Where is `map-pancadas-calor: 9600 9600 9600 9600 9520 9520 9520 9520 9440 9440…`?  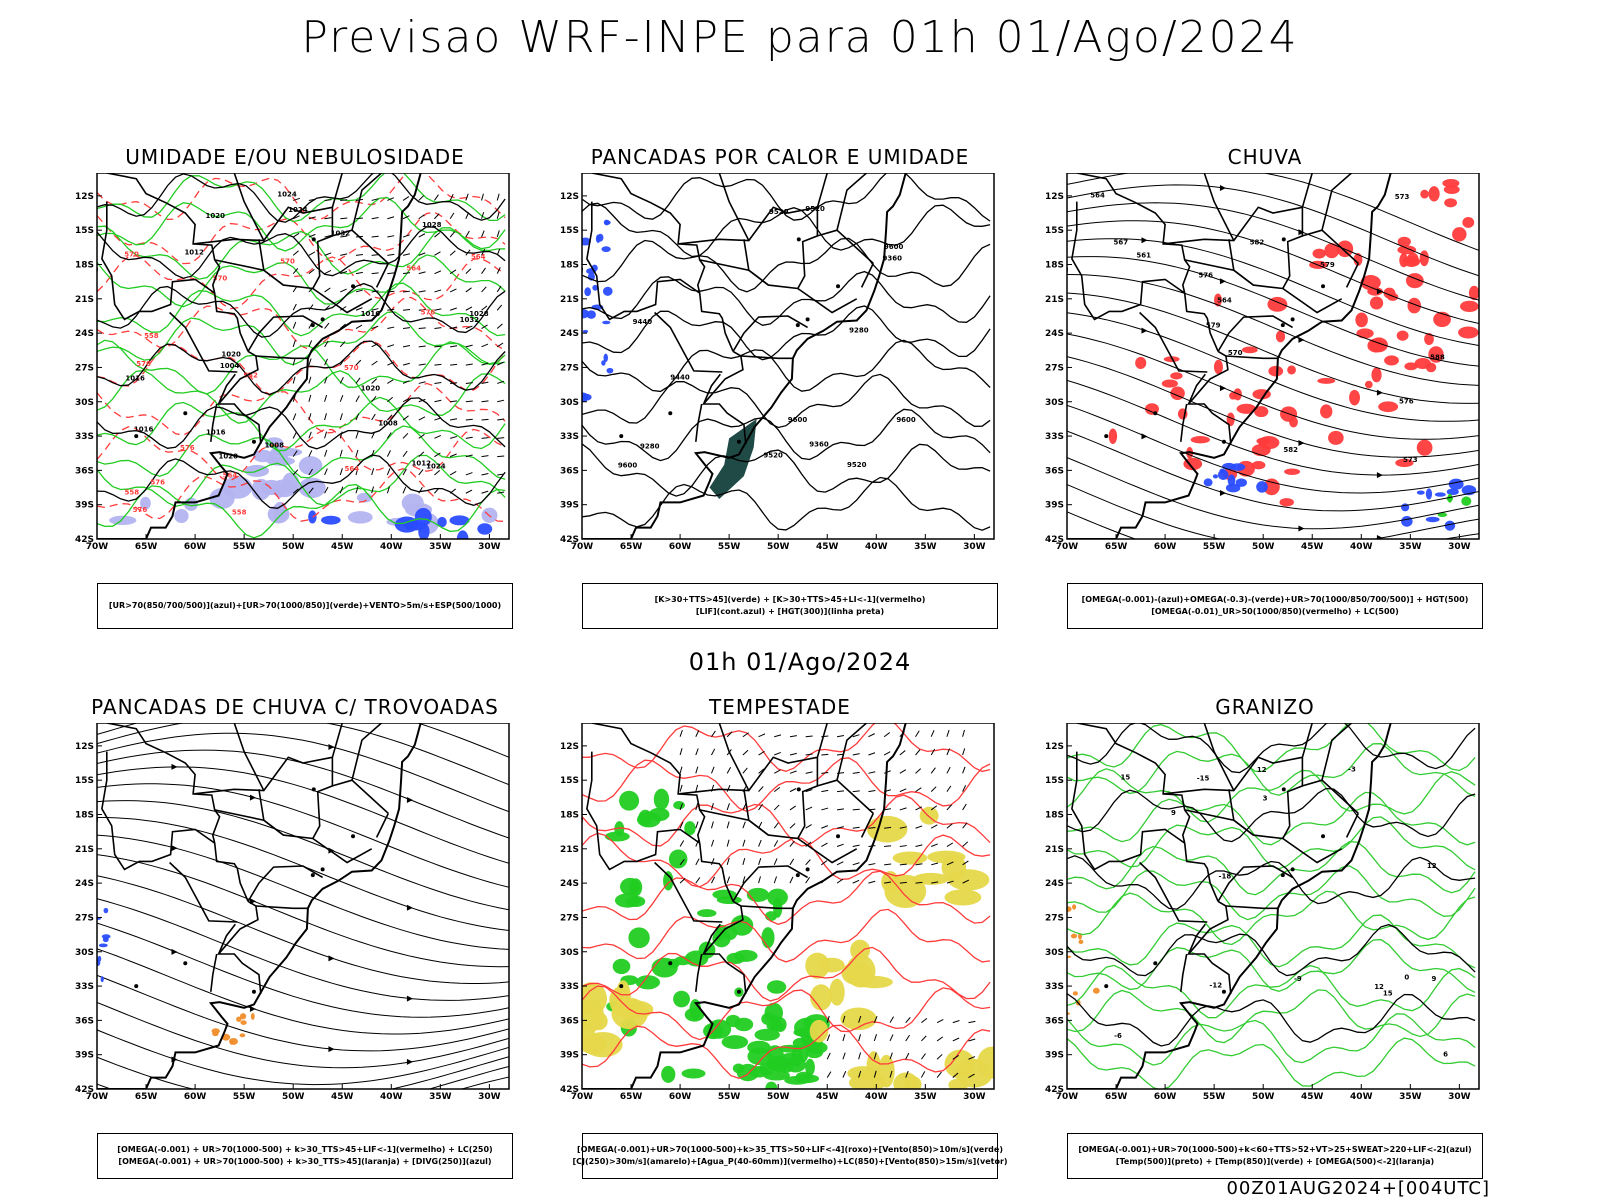
map-pancadas-calor: 9600 9600 9600 9600 9520 9520 9520 9520 9440 9440… is located at coordinates (777, 362).